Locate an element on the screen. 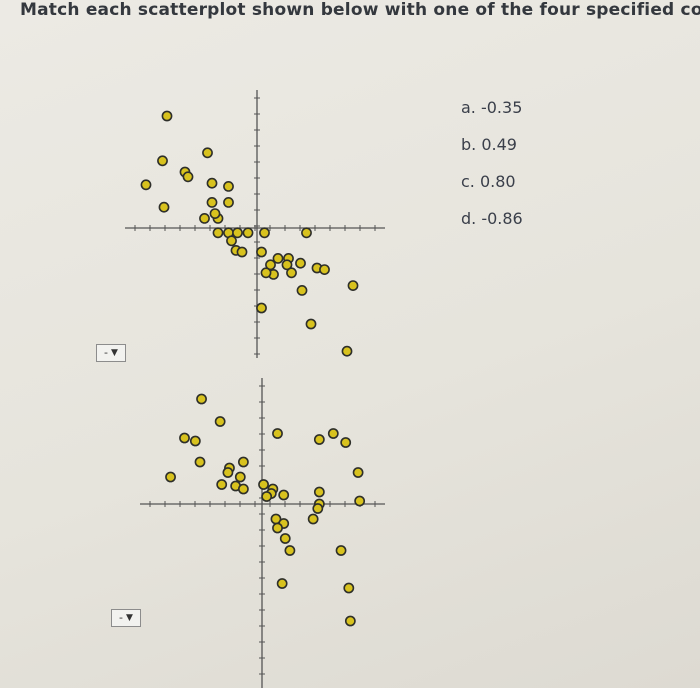 This screenshot has width=700, height=688. answer-options: a. -0.35 b. 0.49 c. 0.80 d. -0.86 is located at coordinates (492, 172).